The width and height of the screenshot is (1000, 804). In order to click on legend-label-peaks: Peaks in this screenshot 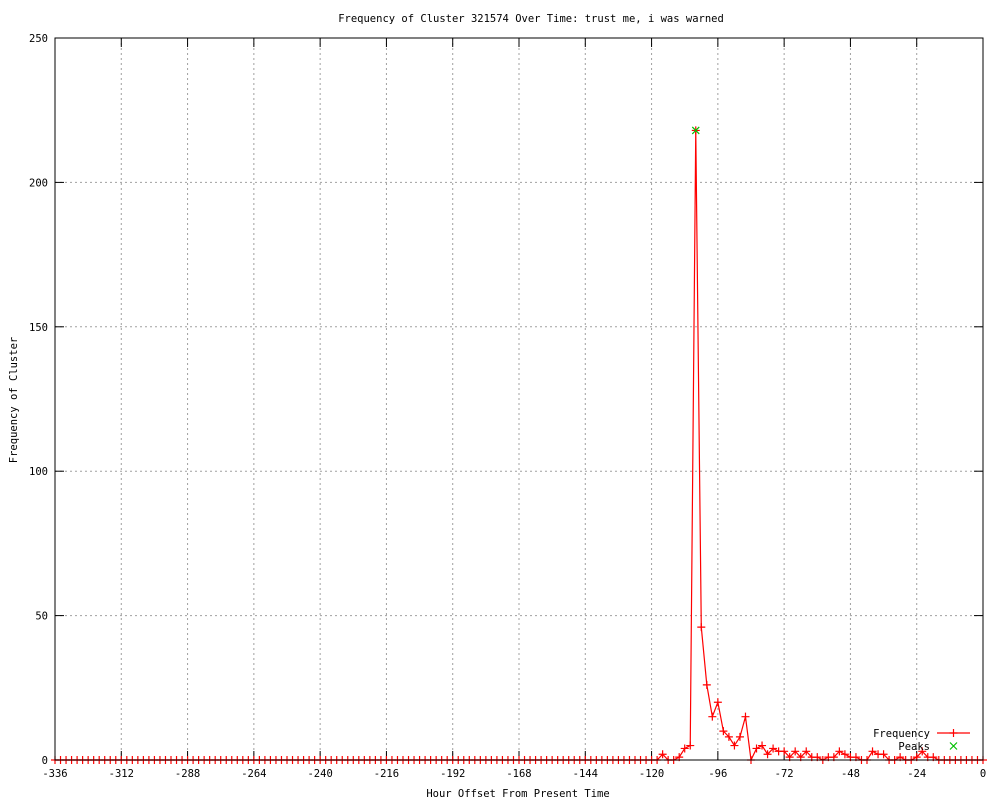, I will do `click(914, 747)`.